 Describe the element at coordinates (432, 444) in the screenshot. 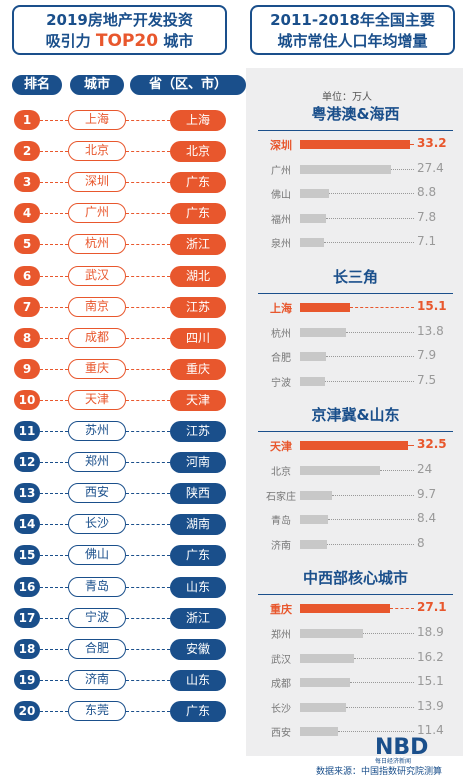

I see `bar-value: 32.5` at that location.